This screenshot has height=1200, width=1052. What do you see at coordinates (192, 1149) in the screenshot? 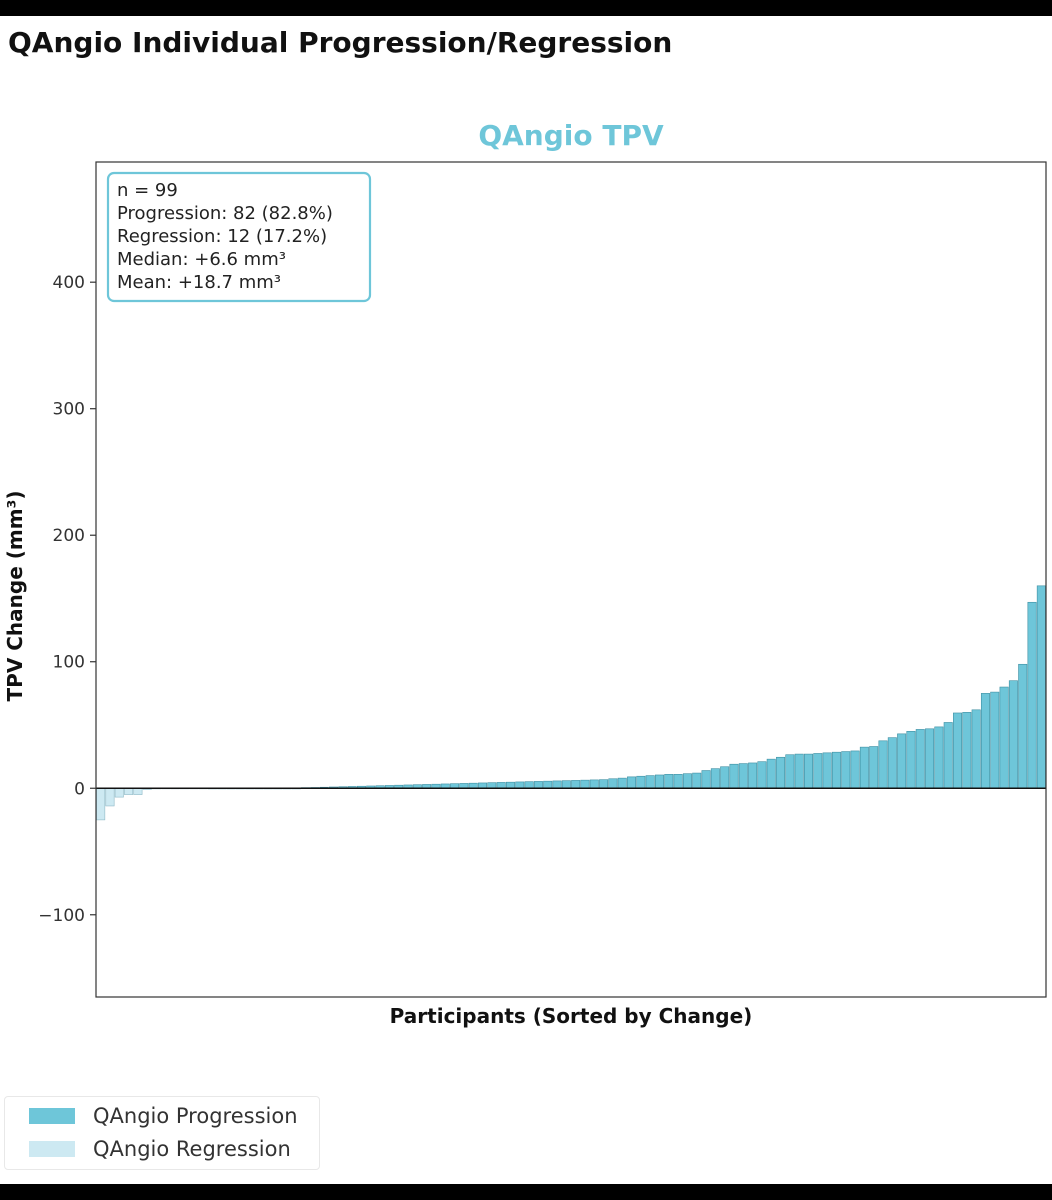
I see `legend-label-regression: QAngio Regression` at bounding box center [192, 1149].